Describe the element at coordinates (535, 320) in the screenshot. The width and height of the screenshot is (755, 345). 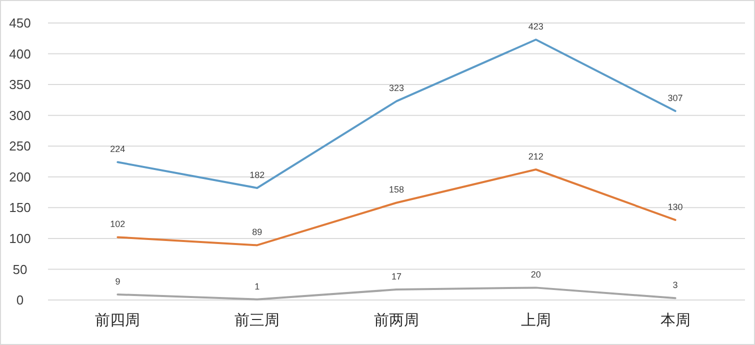
I see `x-tick-label: 上周` at that location.